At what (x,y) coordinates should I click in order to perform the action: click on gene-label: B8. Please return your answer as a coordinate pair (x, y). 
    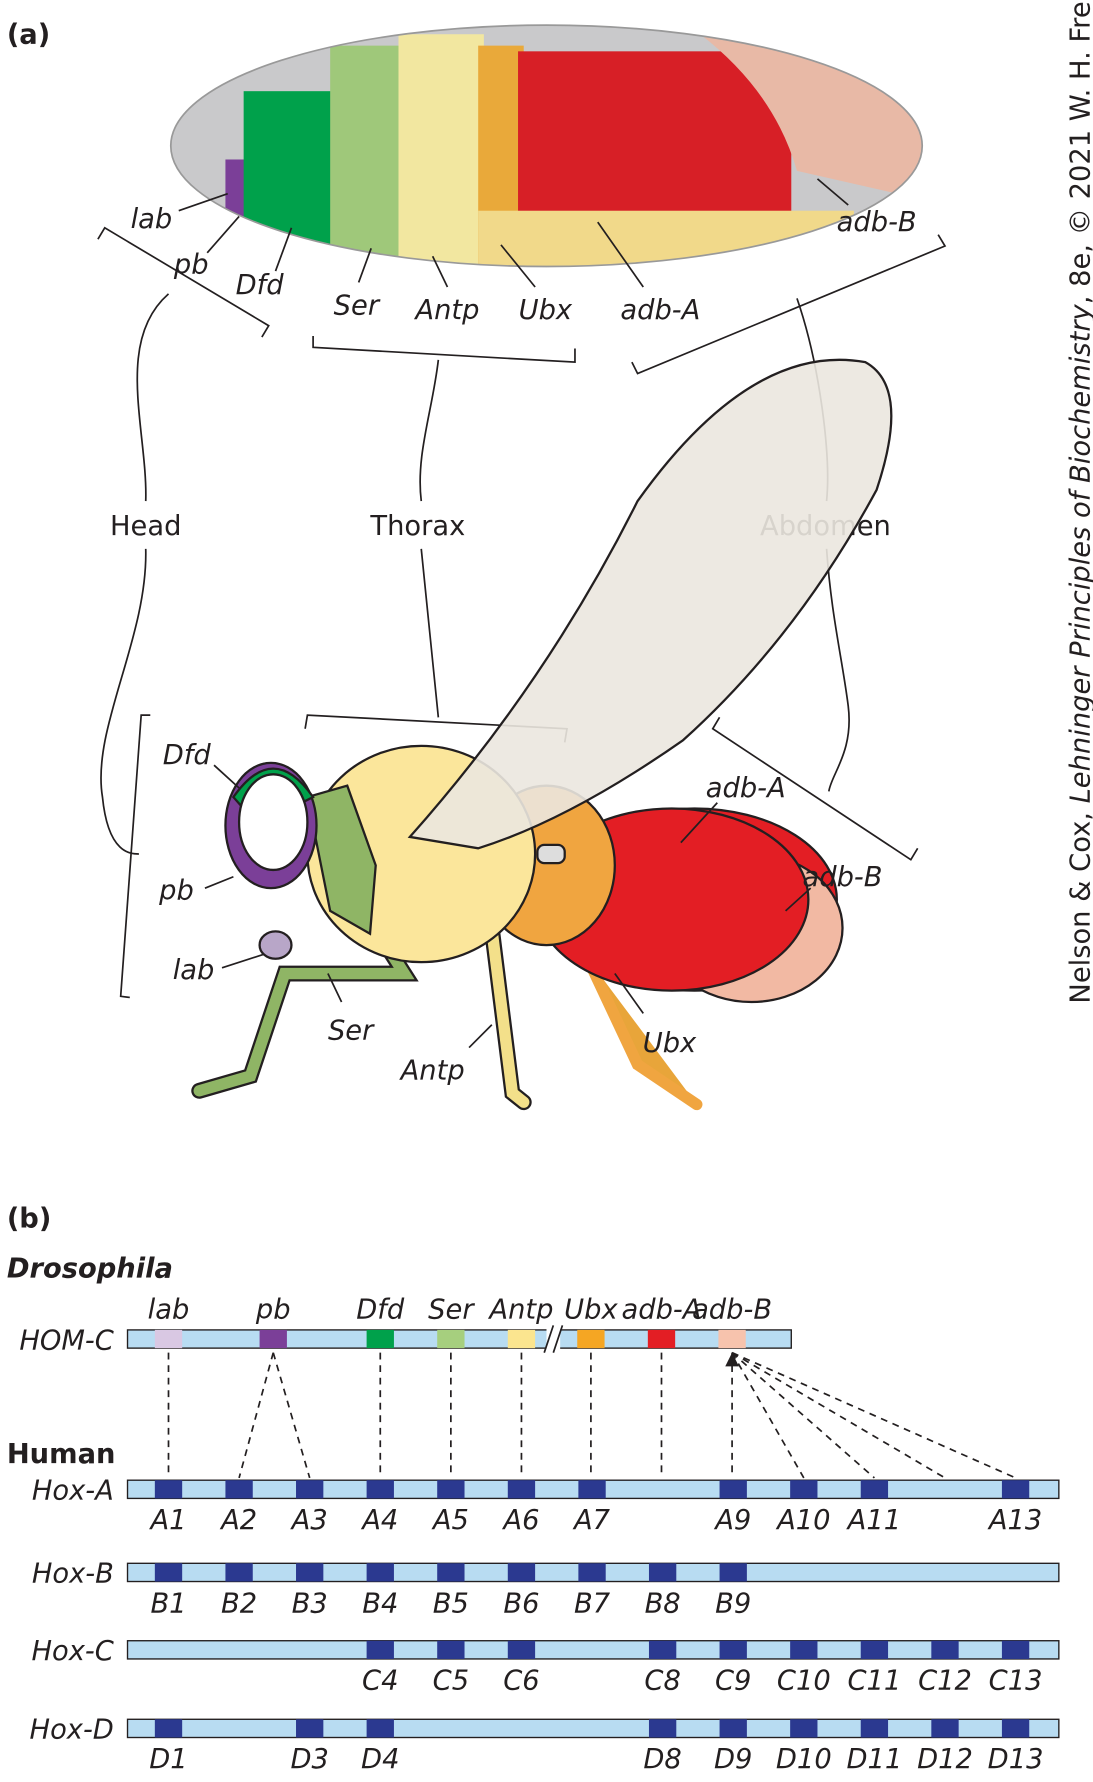
    Looking at the image, I should click on (663, 1603).